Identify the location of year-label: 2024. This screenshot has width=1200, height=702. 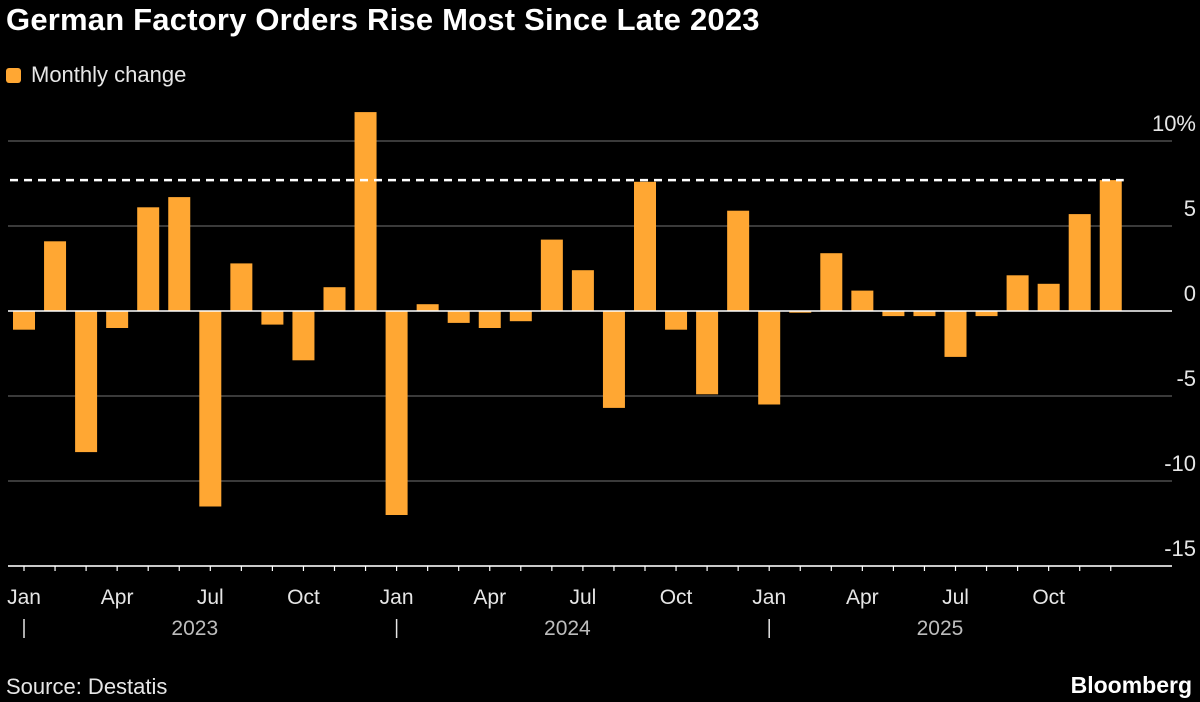
(567, 628).